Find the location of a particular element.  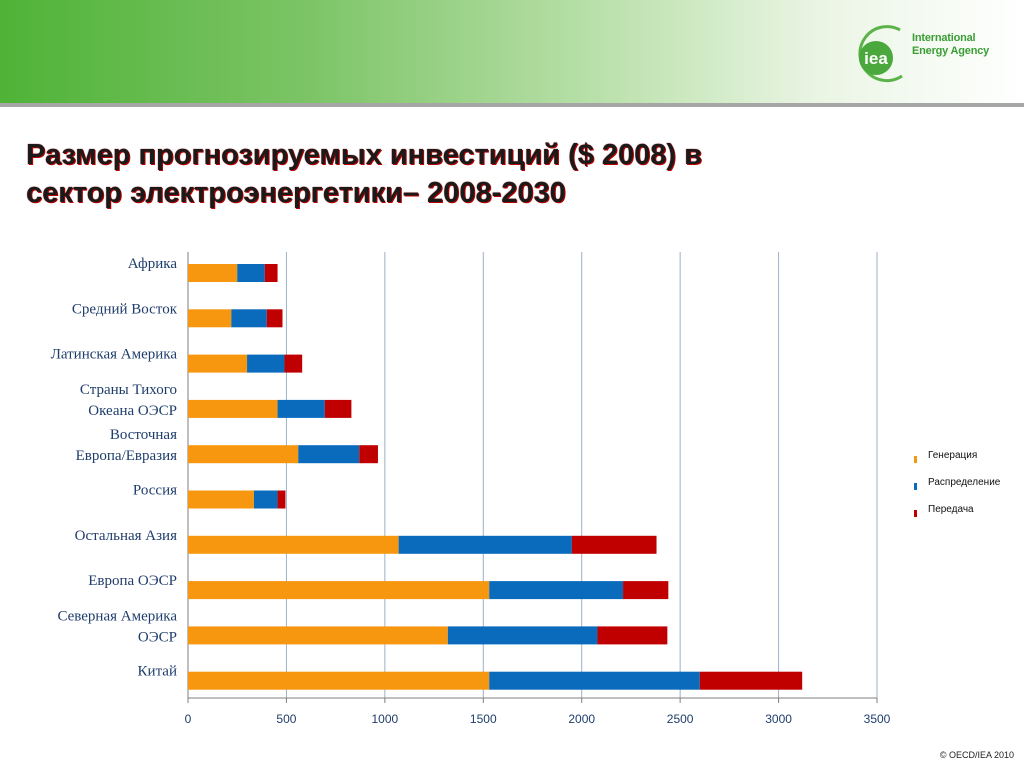

legend-label: Передача is located at coordinates (951, 509).